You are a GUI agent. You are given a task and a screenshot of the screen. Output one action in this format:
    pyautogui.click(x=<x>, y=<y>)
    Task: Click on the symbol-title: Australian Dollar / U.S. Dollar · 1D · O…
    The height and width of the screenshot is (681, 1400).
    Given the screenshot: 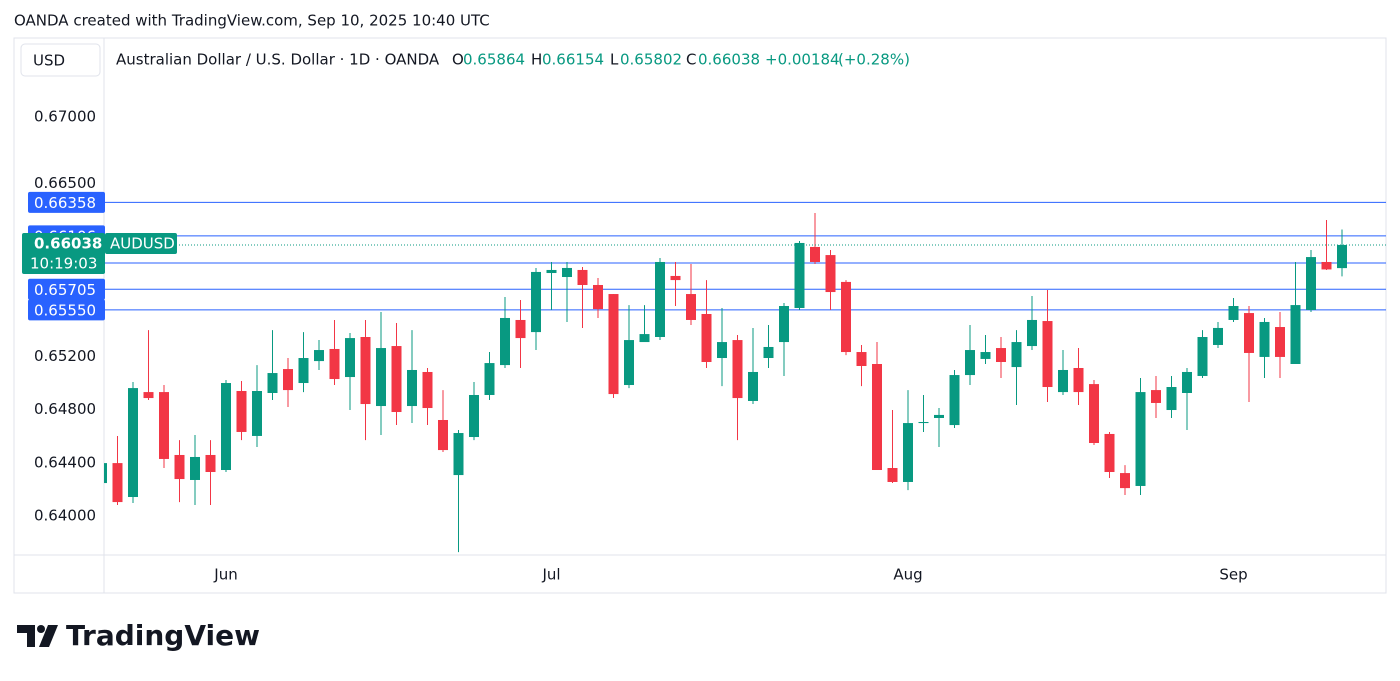 What is the action you would take?
    pyautogui.click(x=278, y=60)
    